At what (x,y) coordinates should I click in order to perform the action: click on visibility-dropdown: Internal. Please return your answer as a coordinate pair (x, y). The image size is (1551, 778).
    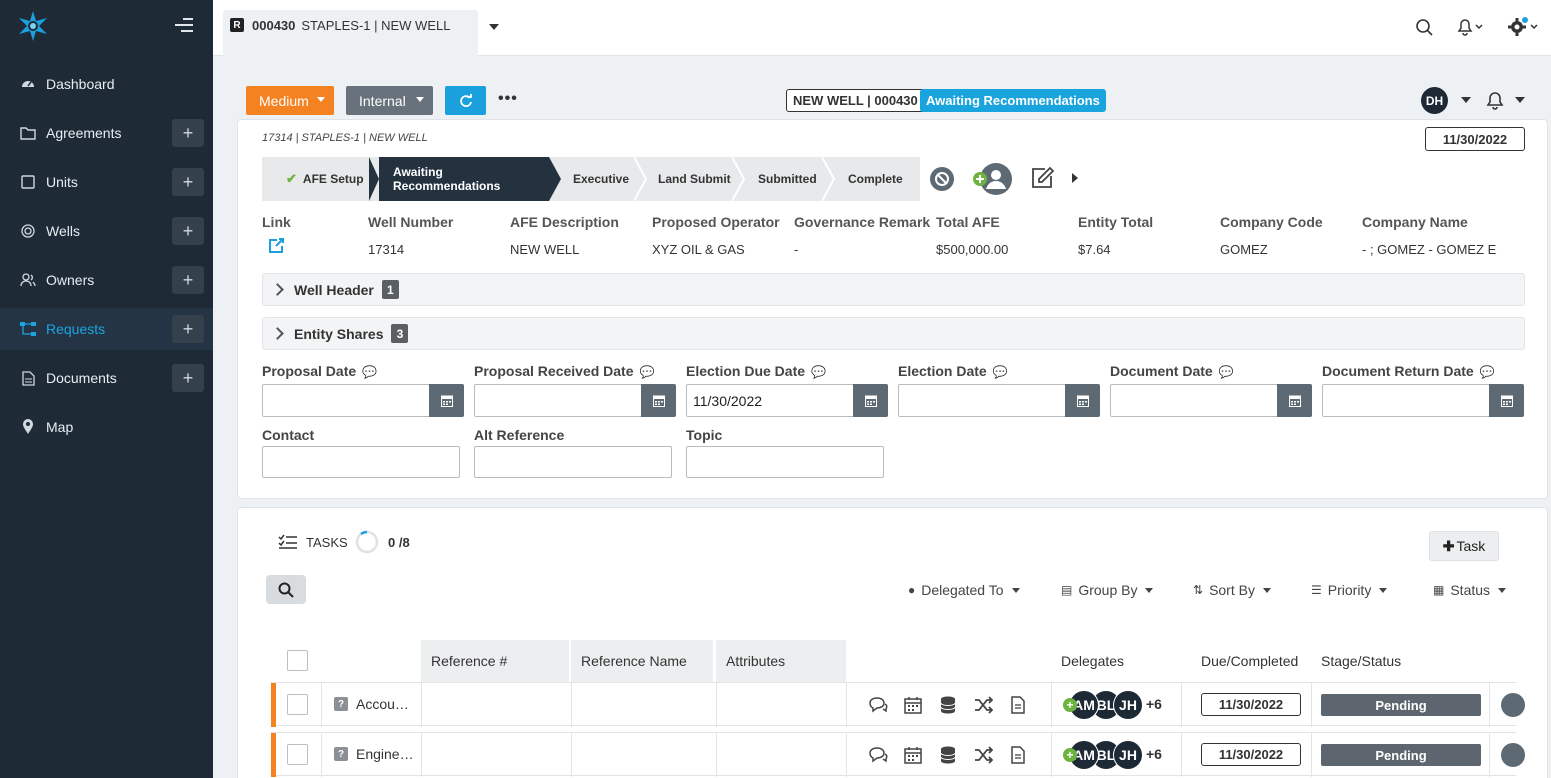
    Looking at the image, I should click on (389, 100).